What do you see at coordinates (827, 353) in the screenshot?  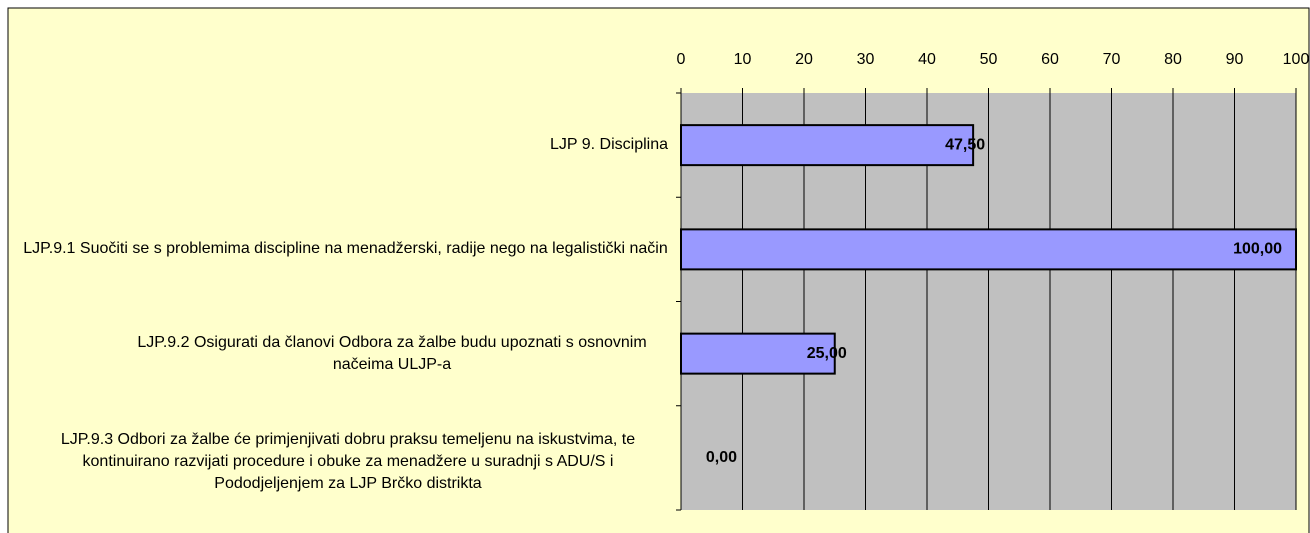 I see `data-label: 25,00` at bounding box center [827, 353].